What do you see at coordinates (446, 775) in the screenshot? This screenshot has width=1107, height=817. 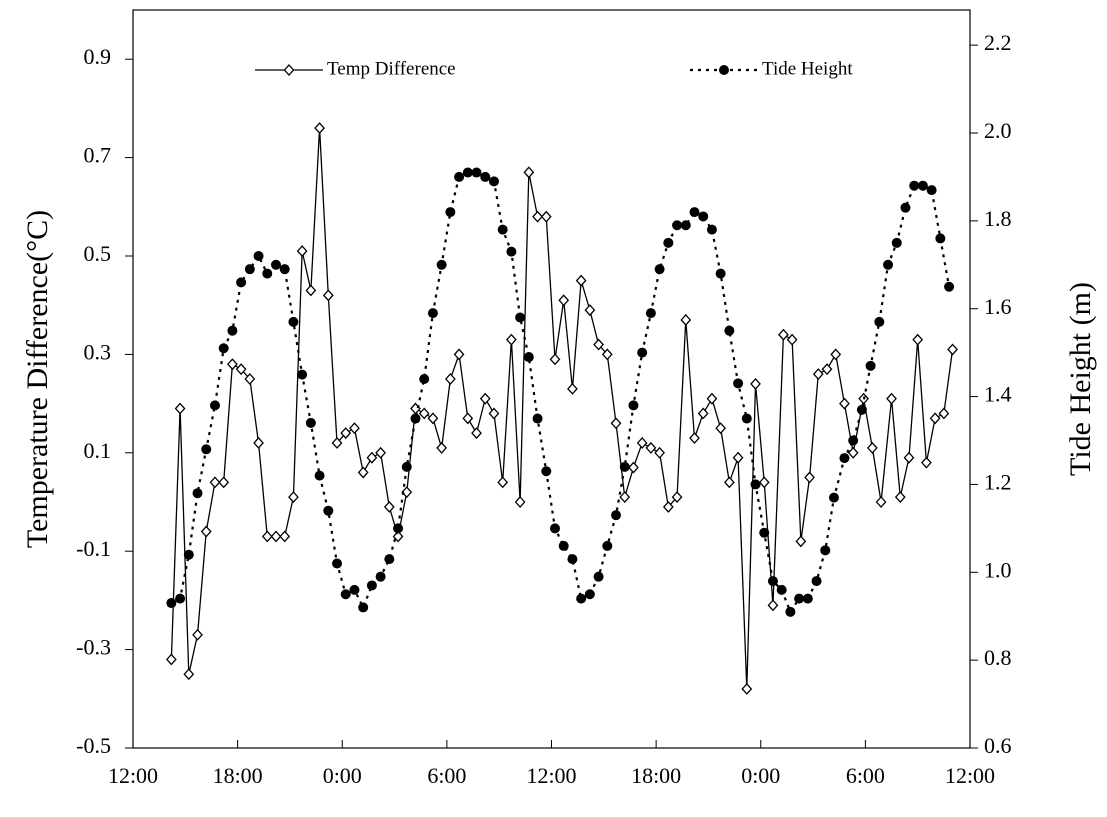 I see `x-tick-label: 6:00` at bounding box center [446, 775].